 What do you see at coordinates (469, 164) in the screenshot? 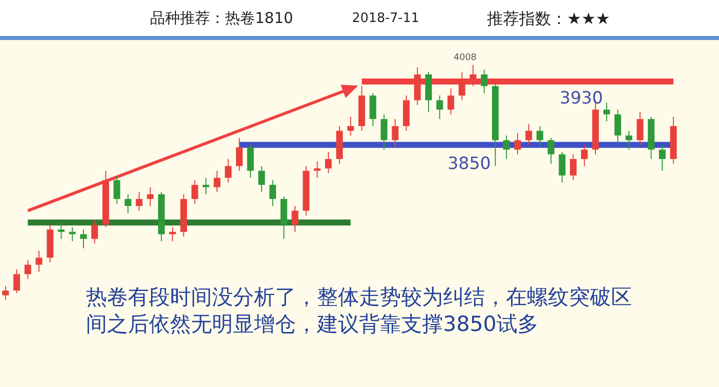
I see `annotation: 3850` at bounding box center [469, 164].